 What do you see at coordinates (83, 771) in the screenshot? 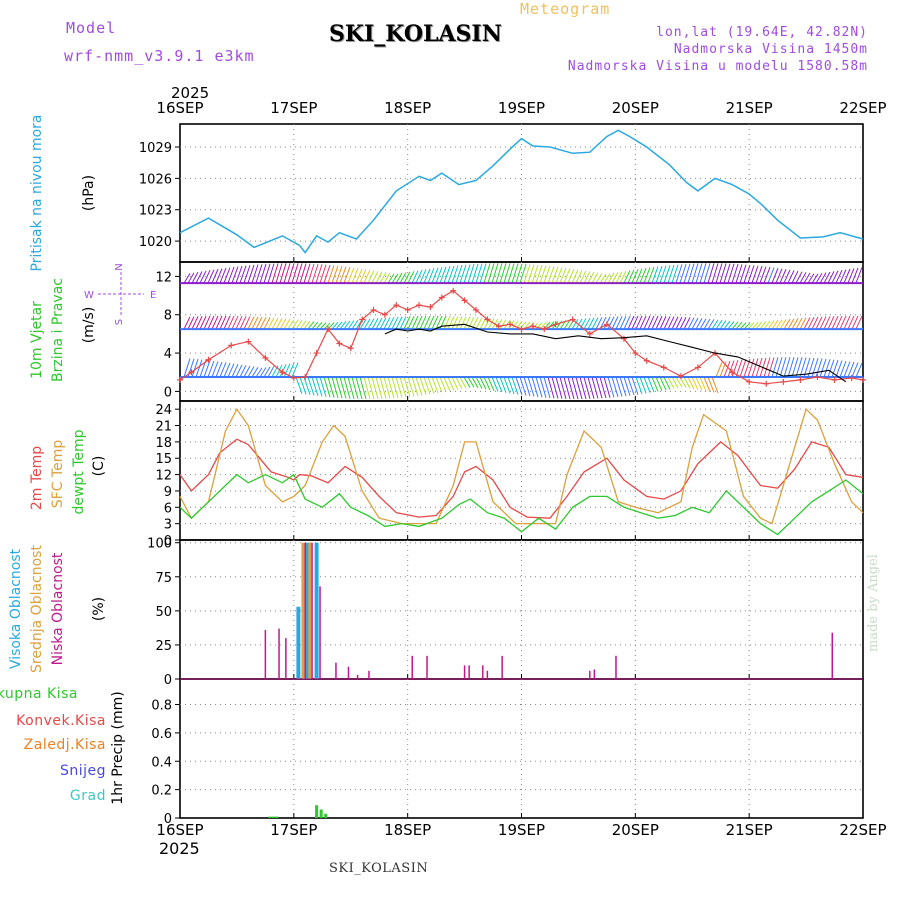
I see `precip-legend-label-3: Snijeg` at bounding box center [83, 771].